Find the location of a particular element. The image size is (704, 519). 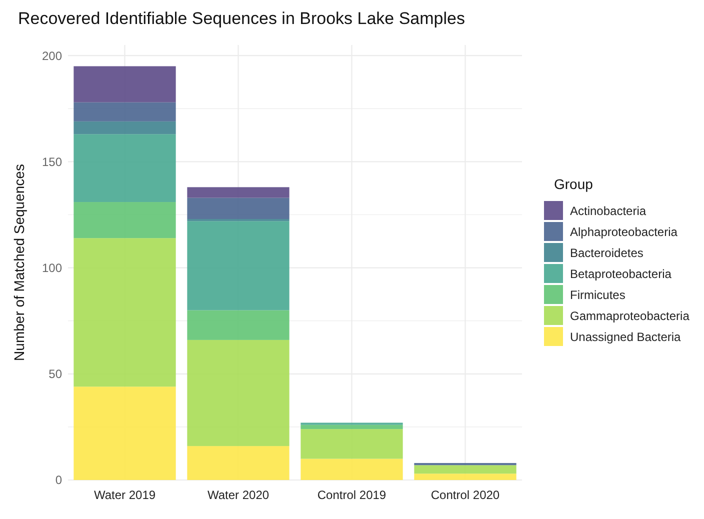

x-tick-label: Water 2019 is located at coordinates (125, 495).